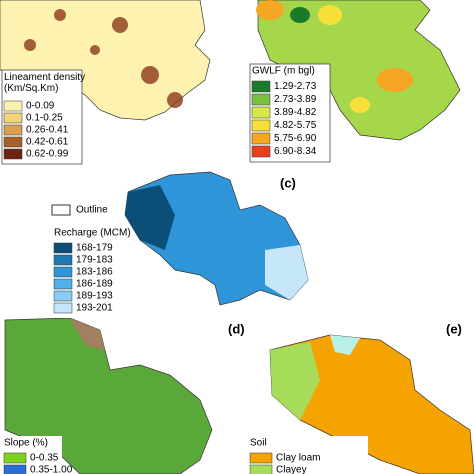 The image size is (474, 474). I want to click on legend-label: 183-186, so click(94, 272).